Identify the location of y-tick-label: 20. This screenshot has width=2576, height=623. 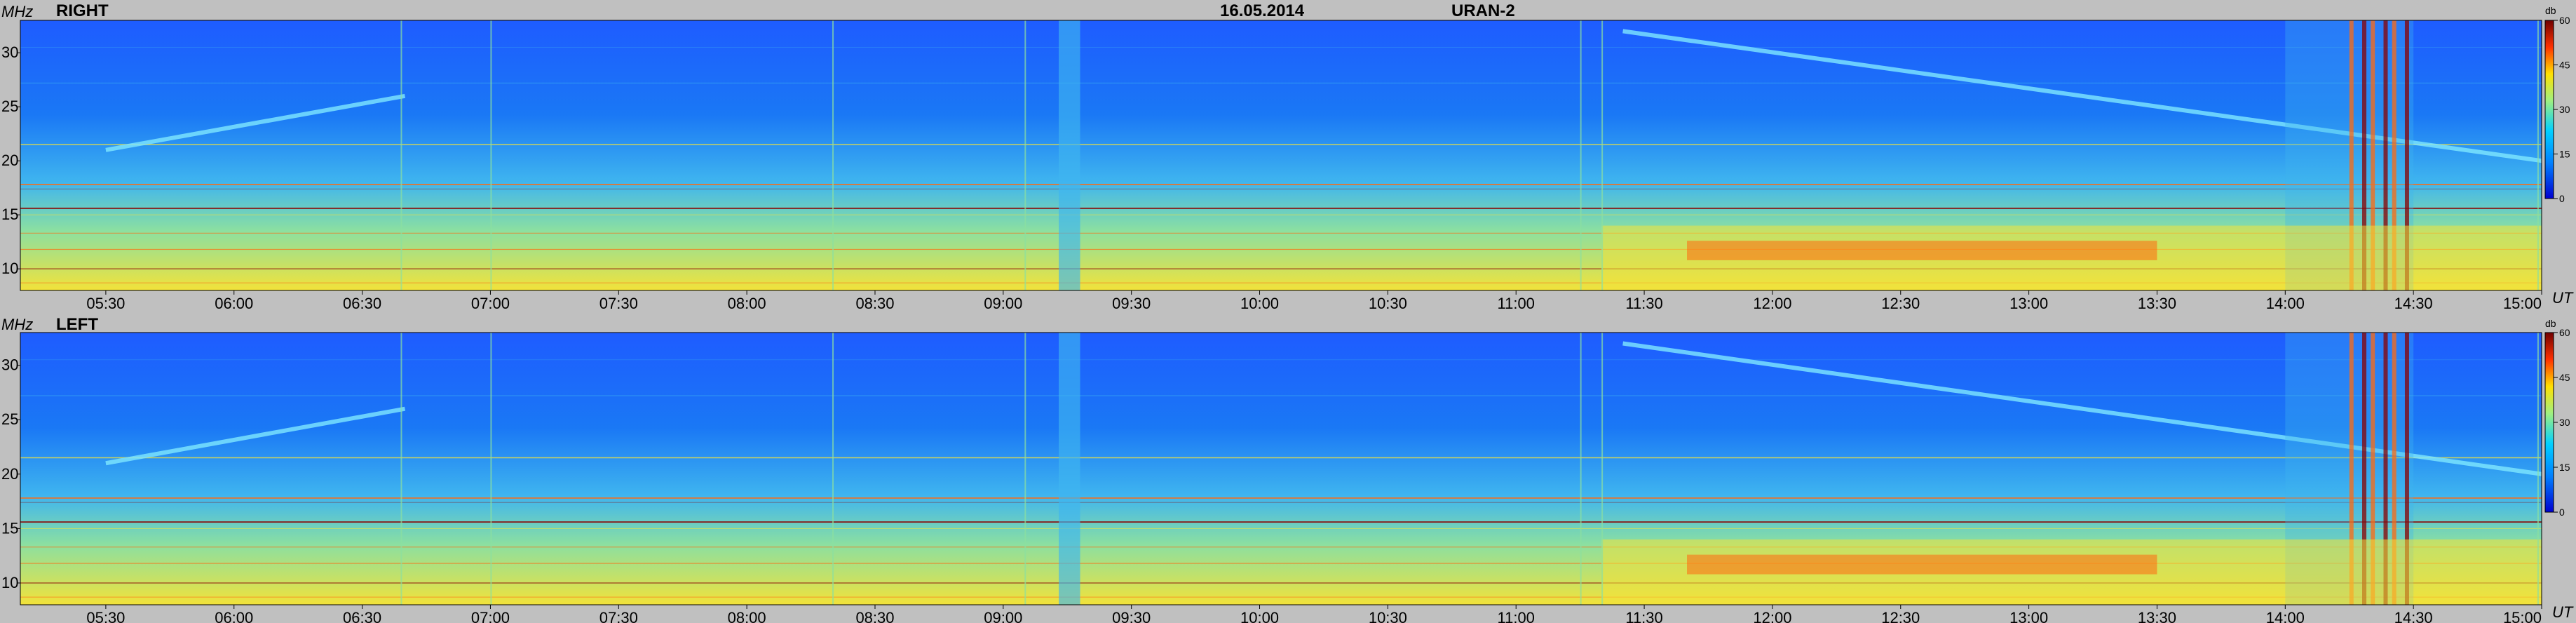
(9, 474).